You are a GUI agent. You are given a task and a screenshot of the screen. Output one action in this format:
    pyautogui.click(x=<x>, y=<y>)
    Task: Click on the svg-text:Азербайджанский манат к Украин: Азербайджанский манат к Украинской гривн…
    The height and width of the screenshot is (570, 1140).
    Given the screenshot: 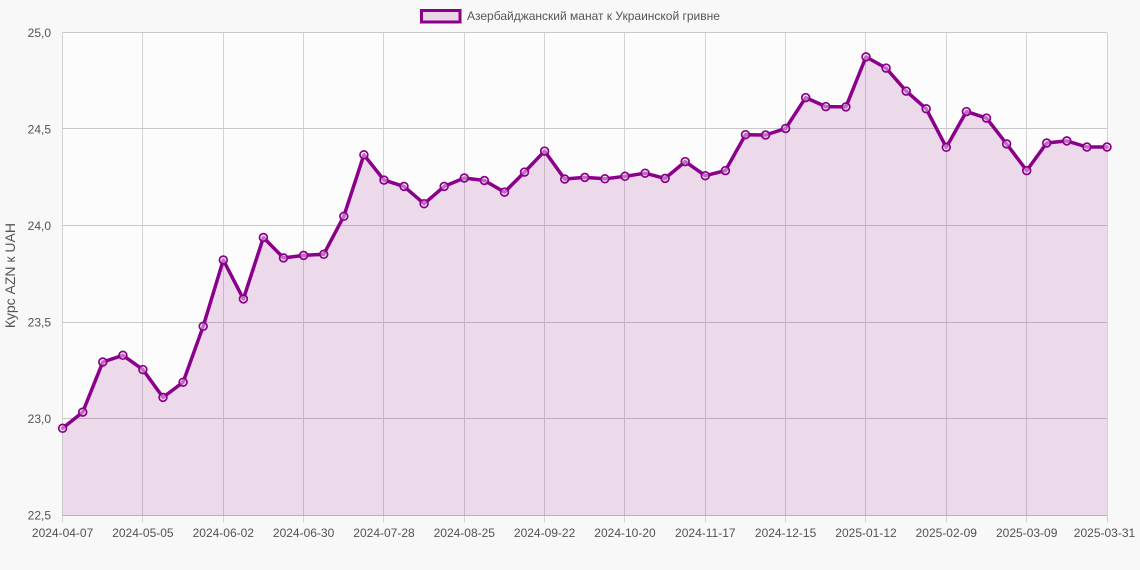 What is the action you would take?
    pyautogui.click(x=593, y=16)
    